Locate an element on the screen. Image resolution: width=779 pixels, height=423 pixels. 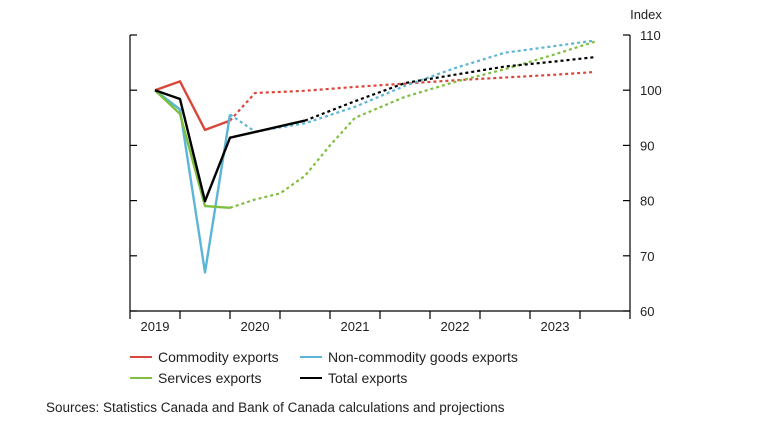
legend-item-non-commodity: Non-commodity goods exports is located at coordinates (430, 356).